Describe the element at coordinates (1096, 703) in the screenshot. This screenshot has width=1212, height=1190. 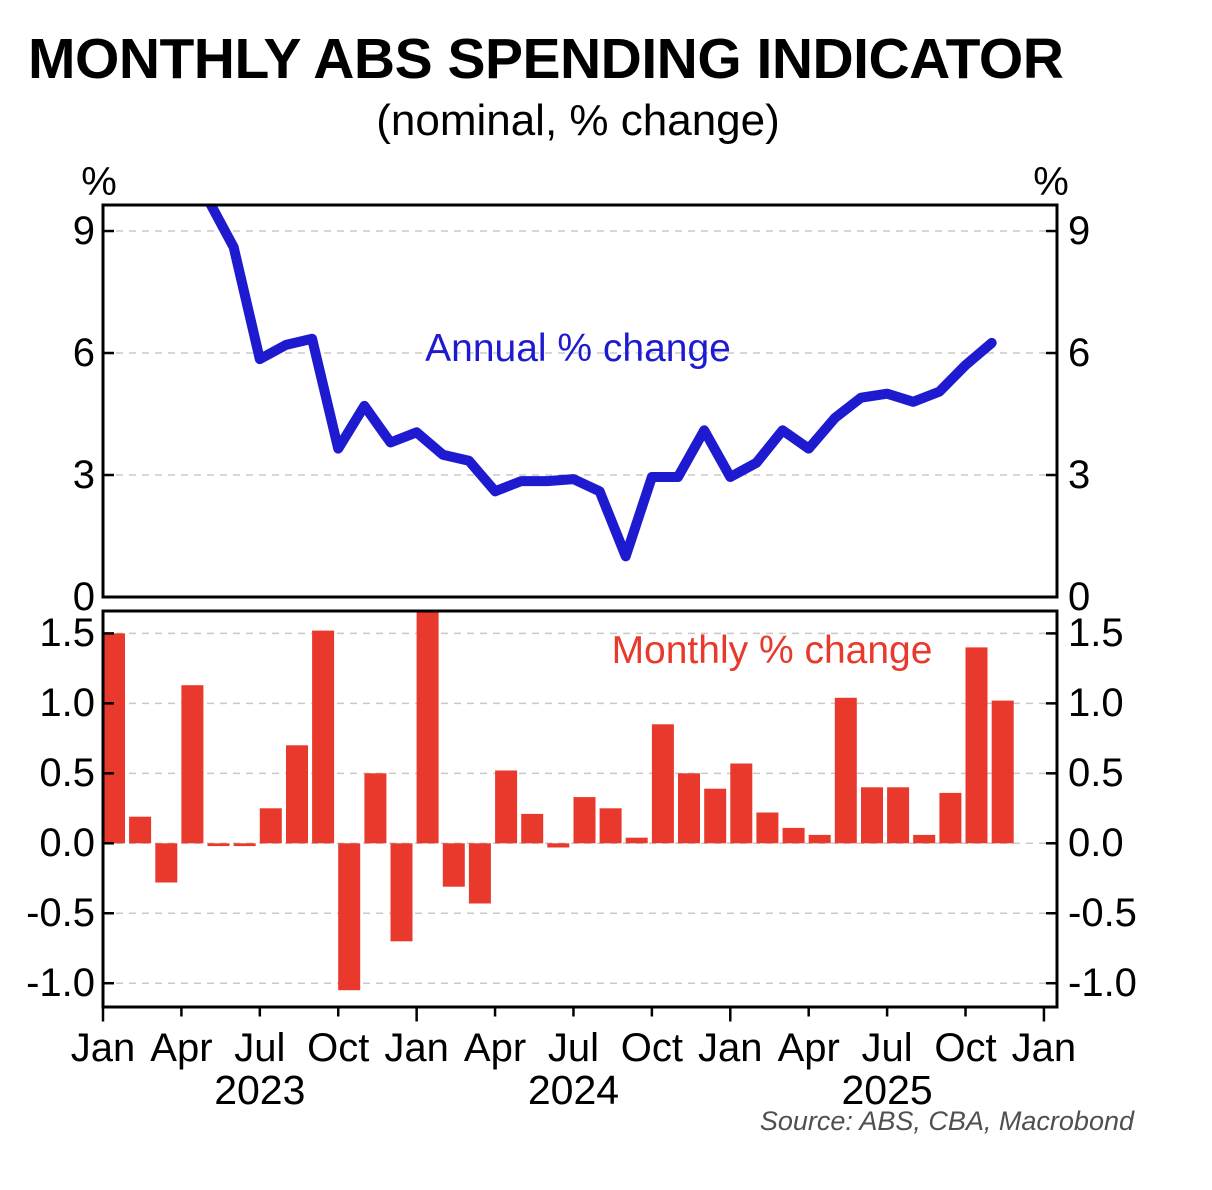
I see `bottom-ytick-label-right-1.0: 1.0` at that location.